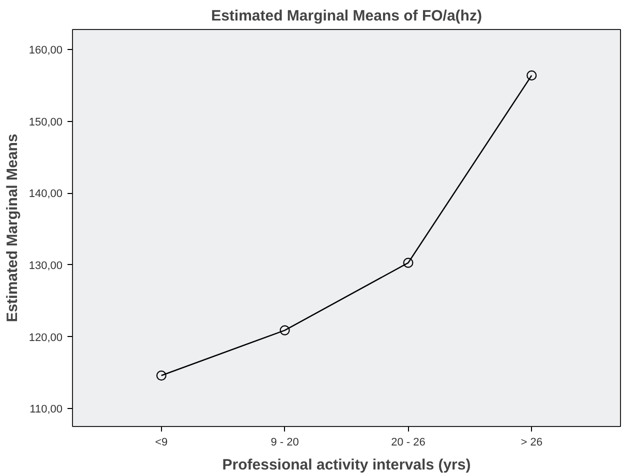 This screenshot has height=476, width=636. Describe the element at coordinates (408, 442) in the screenshot. I see `x-tick-label: 20 - 26` at that location.